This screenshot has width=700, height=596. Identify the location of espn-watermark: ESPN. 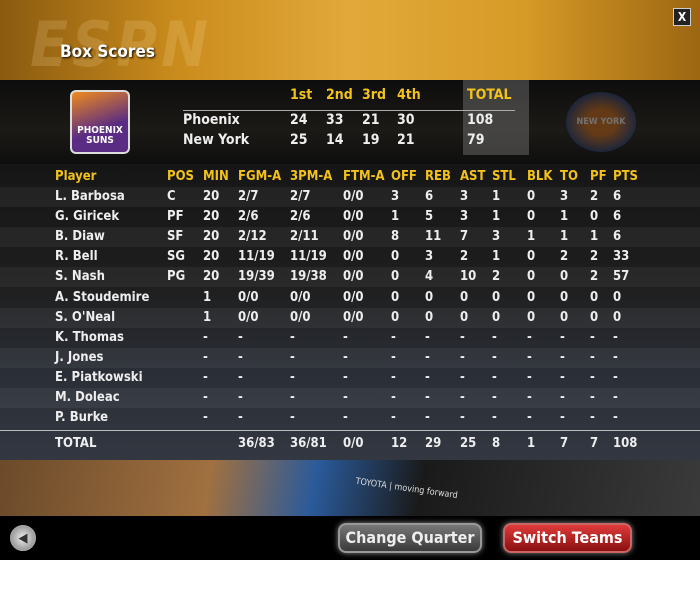
(121, 44).